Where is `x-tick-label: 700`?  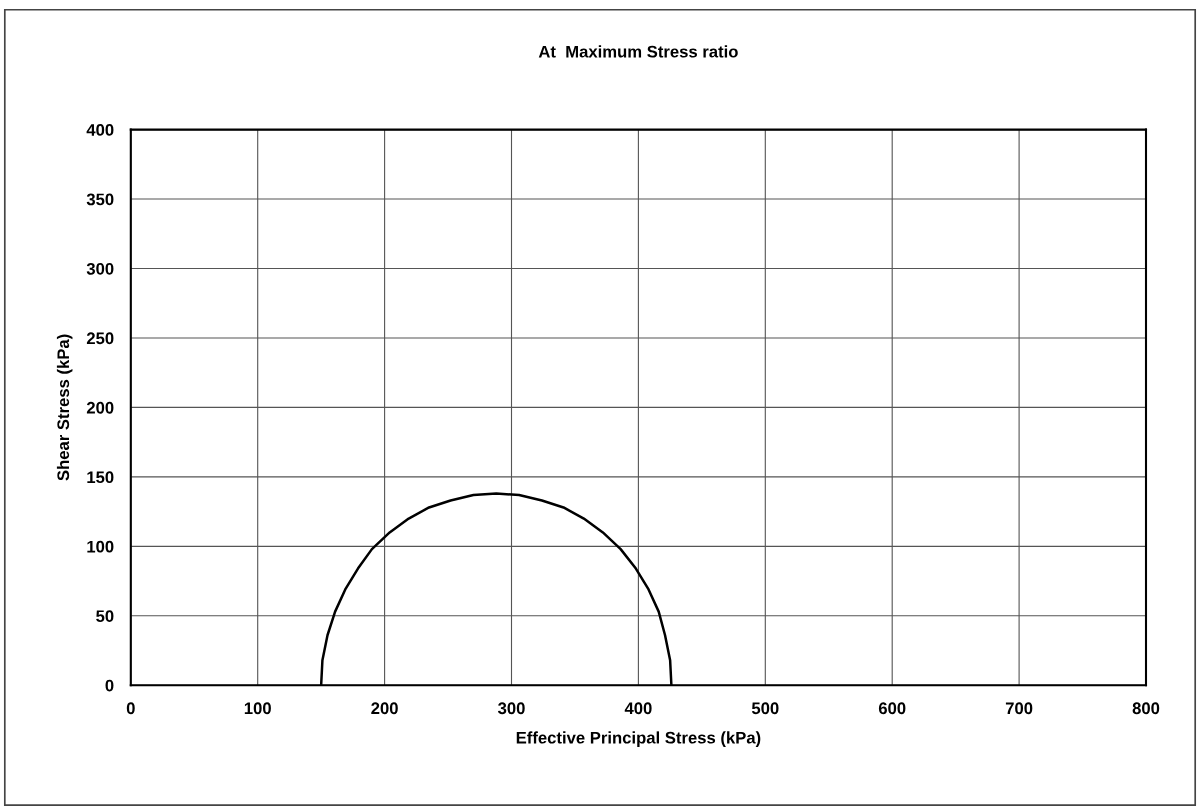 x-tick-label: 700 is located at coordinates (1019, 708).